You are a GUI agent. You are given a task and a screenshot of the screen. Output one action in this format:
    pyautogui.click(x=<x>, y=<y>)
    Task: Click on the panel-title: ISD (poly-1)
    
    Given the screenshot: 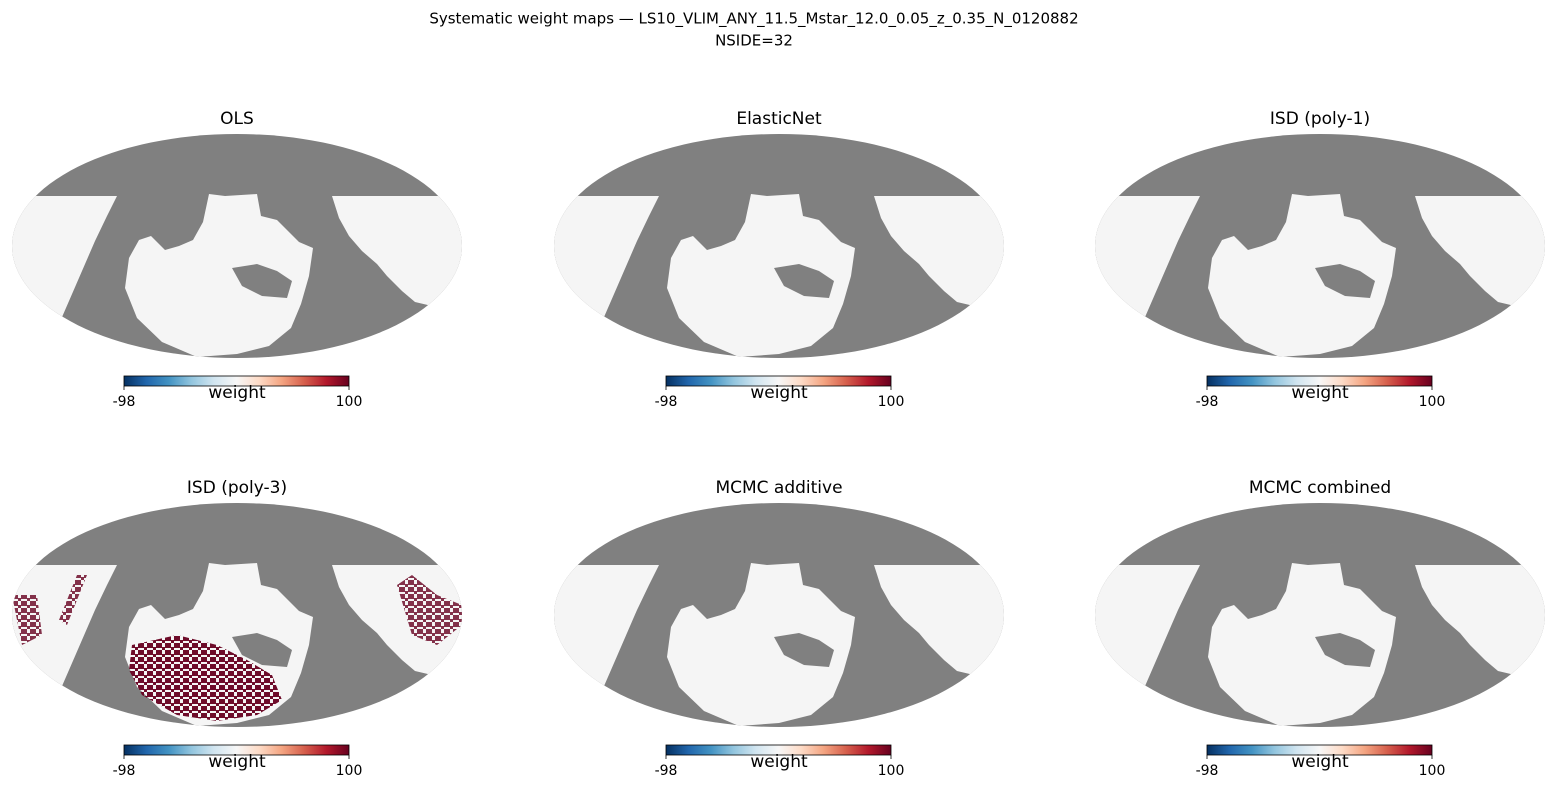 What is the action you would take?
    pyautogui.click(x=1320, y=119)
    